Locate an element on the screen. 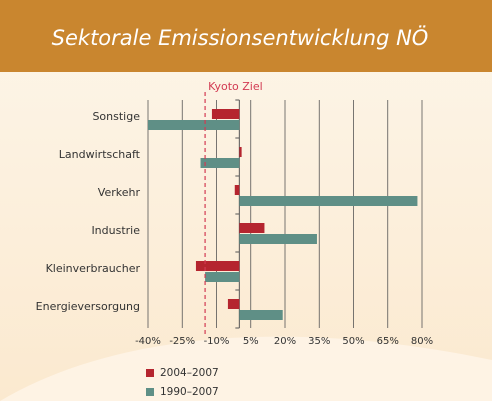 This screenshot has width=492, height=401. legend-label: 2004–2007 is located at coordinates (189, 373).